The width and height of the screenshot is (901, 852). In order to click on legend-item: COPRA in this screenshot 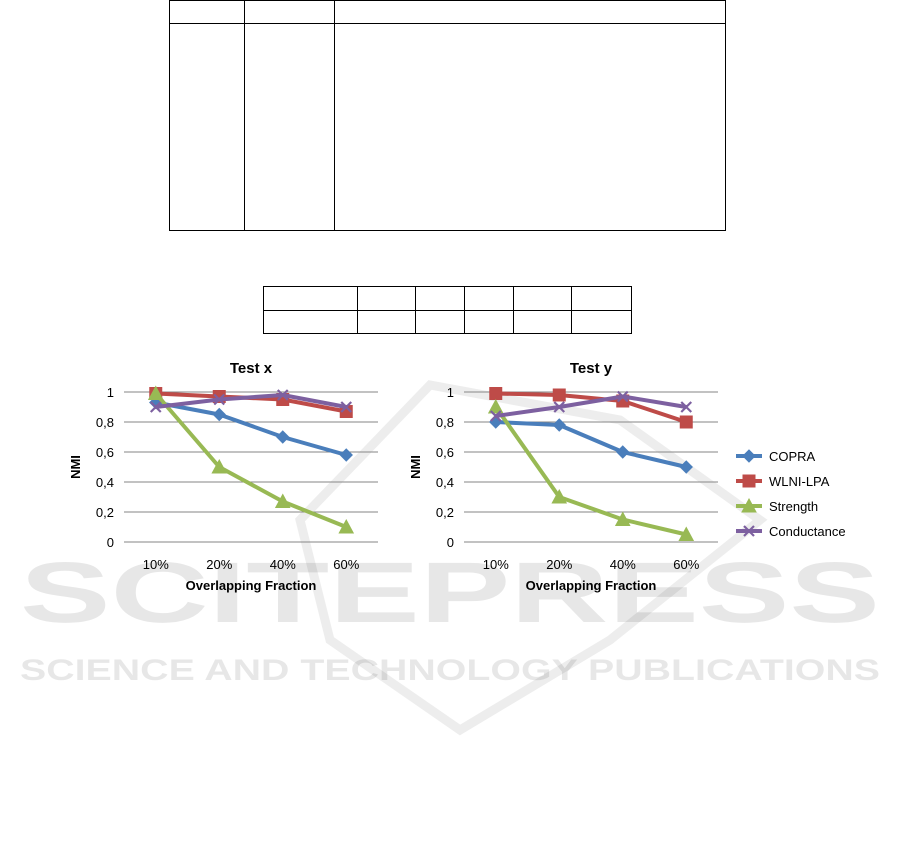, I will do `click(776, 456)`.